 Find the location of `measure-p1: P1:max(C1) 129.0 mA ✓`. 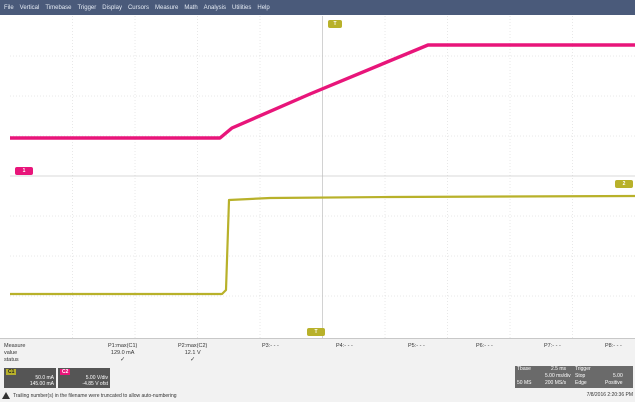

measure-p1: P1:max(C1) 129.0 mA ✓ is located at coordinates (122, 353).